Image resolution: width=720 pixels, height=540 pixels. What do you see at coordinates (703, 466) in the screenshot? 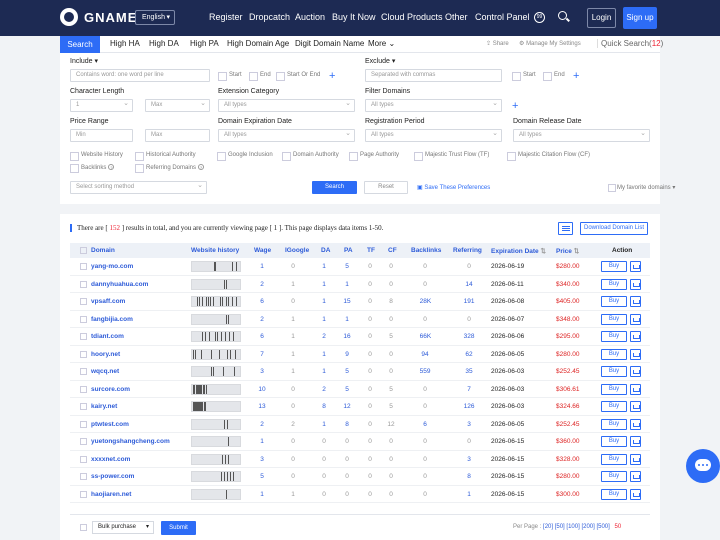
I see `live-chat-button` at bounding box center [703, 466].